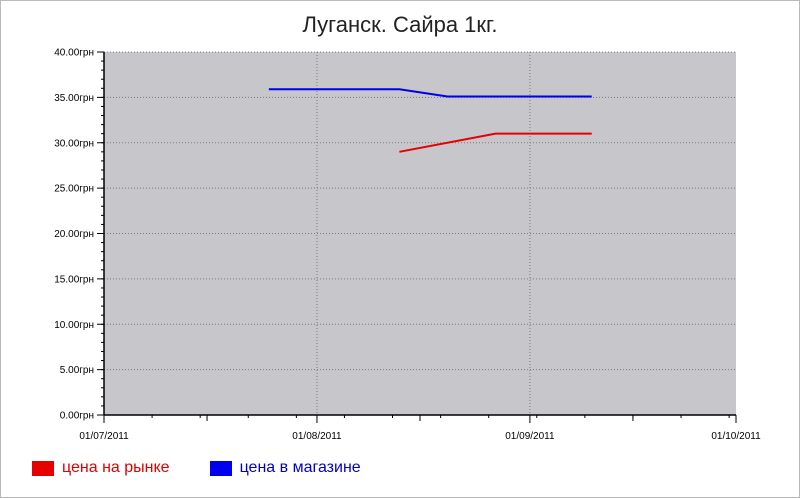  I want to click on y-tick-label: 20.00грн, so click(74, 234).